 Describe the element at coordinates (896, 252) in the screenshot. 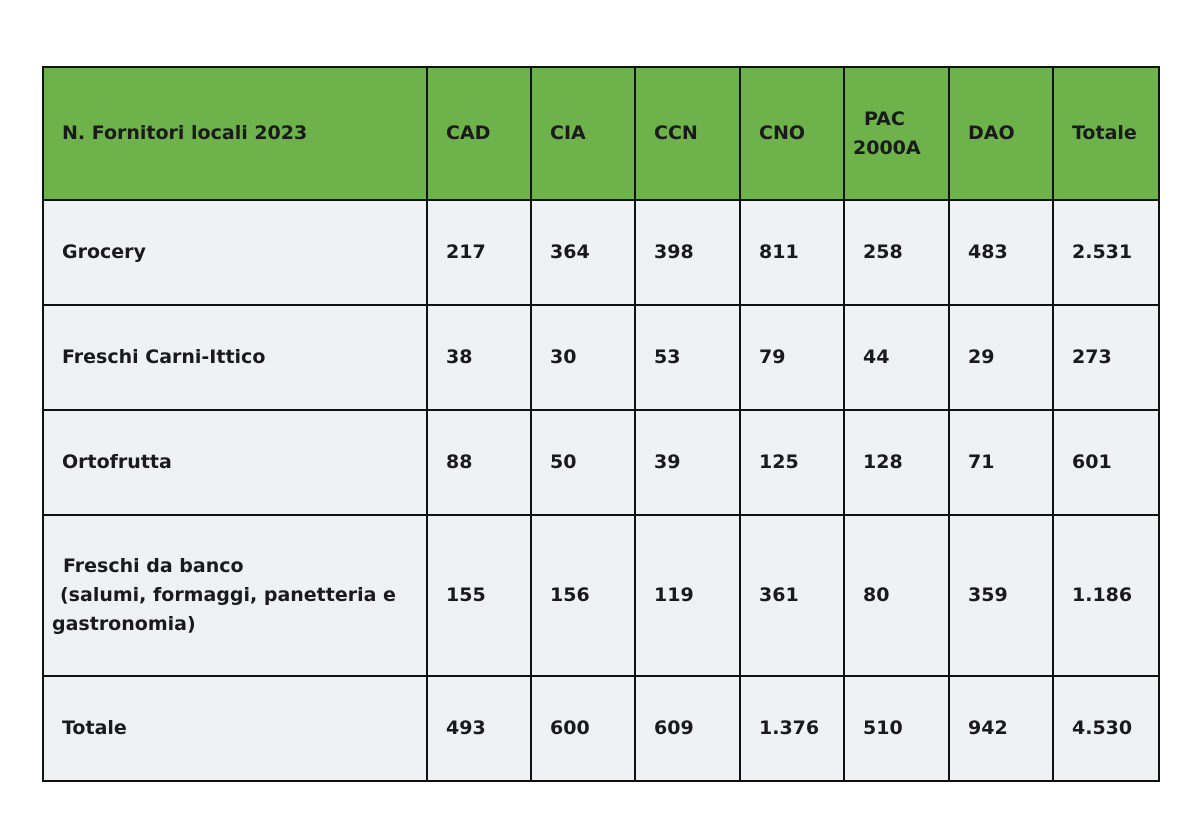

I see `cell-pac: 258` at that location.